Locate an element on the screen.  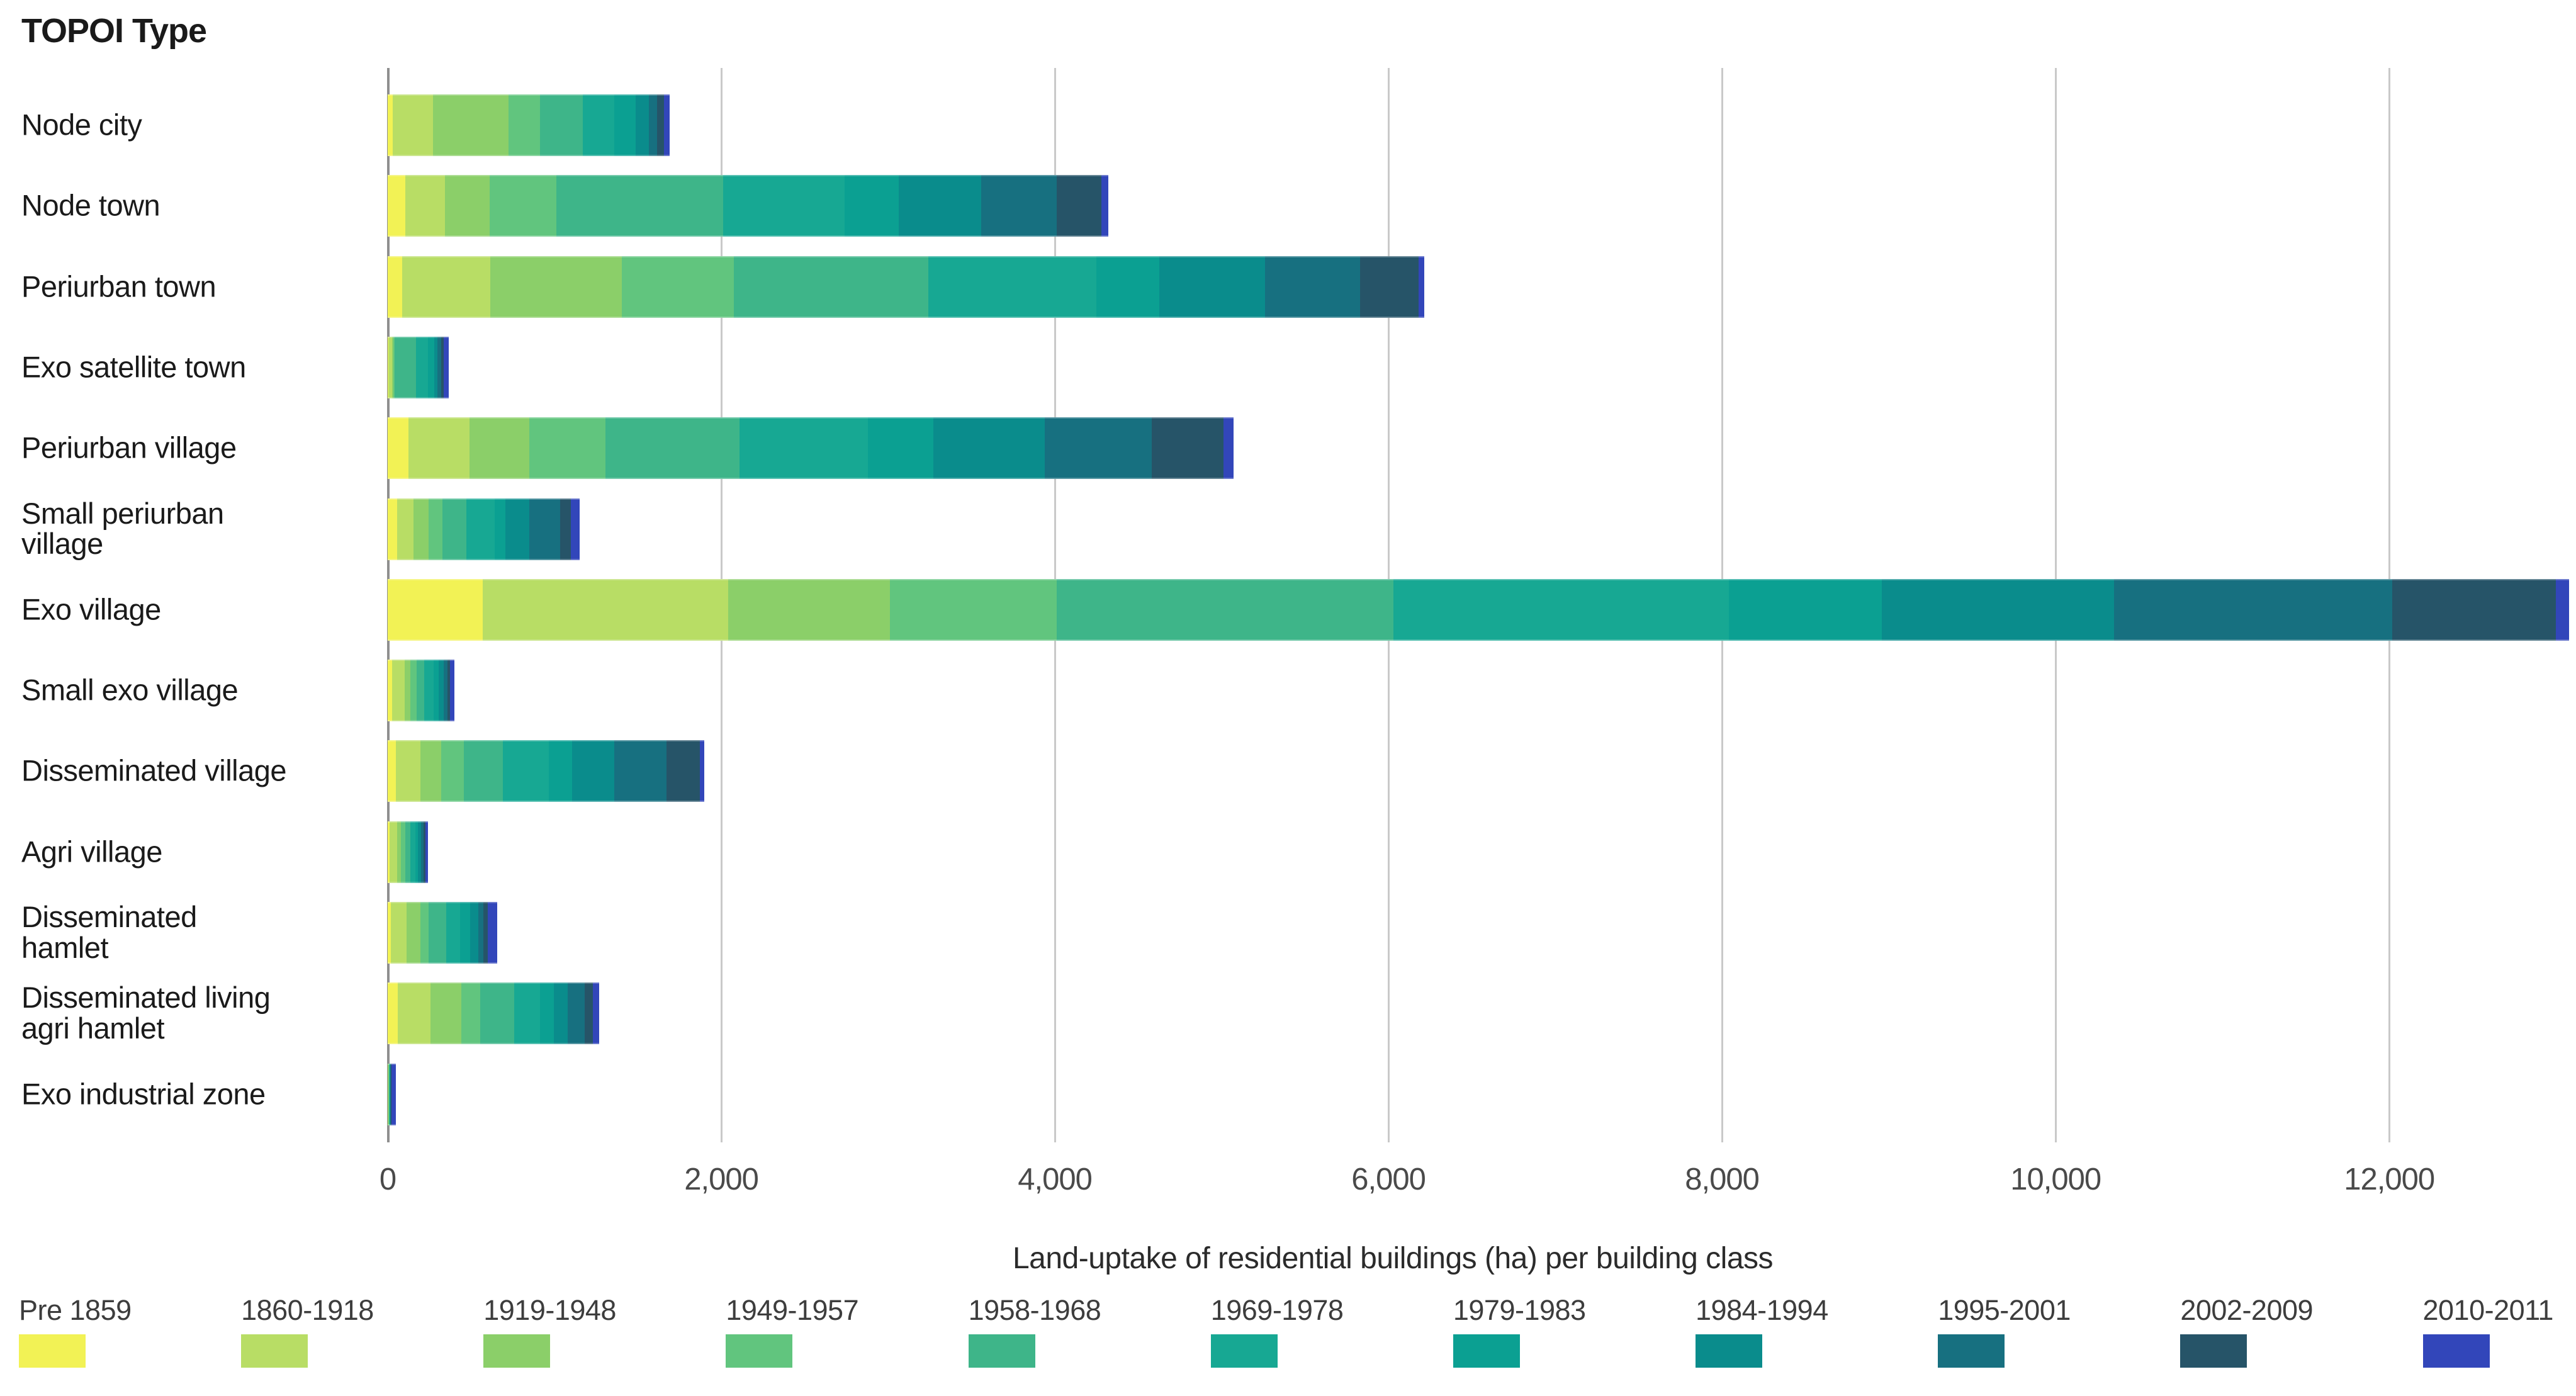
legend-item-1860-1918: 1860-1918 is located at coordinates (307, 1331).